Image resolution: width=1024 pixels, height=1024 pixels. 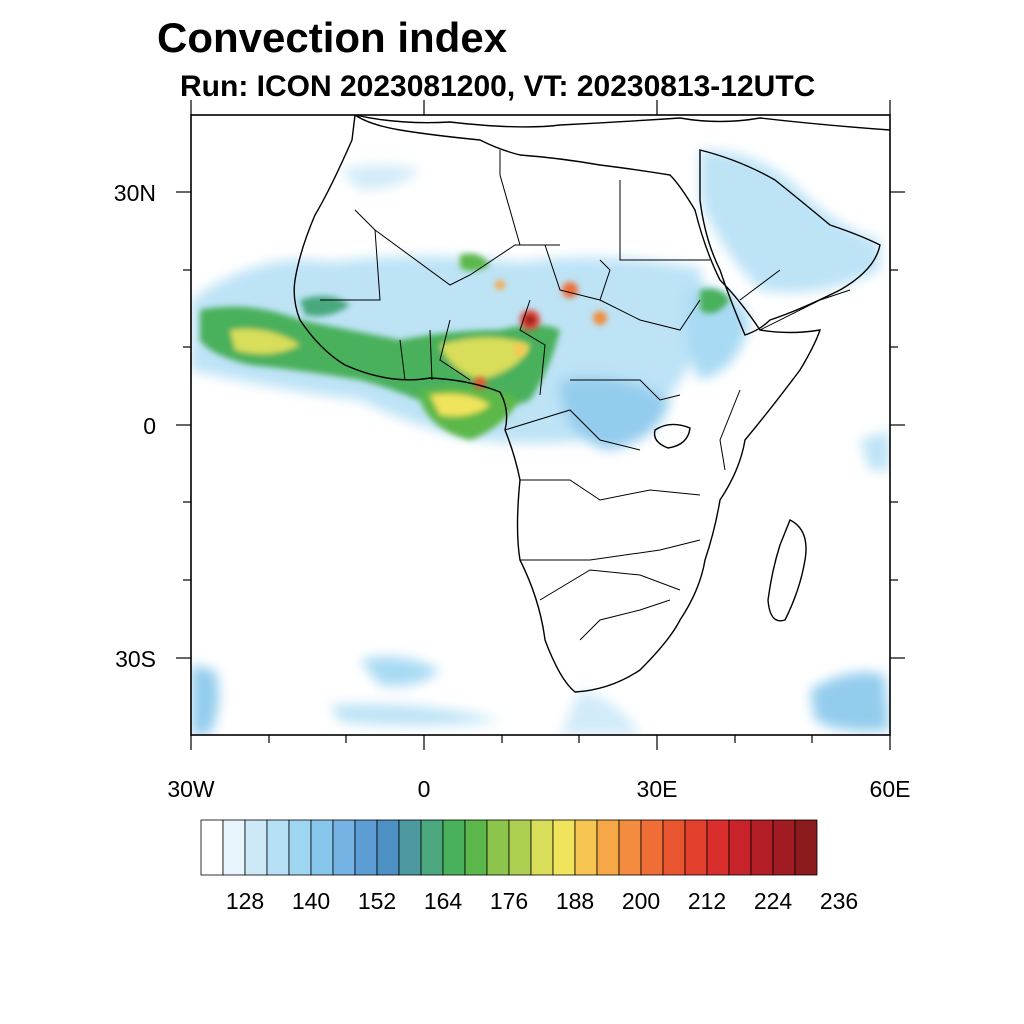 What do you see at coordinates (134, 193) in the screenshot?
I see `lat-label-30n: 30N` at bounding box center [134, 193].